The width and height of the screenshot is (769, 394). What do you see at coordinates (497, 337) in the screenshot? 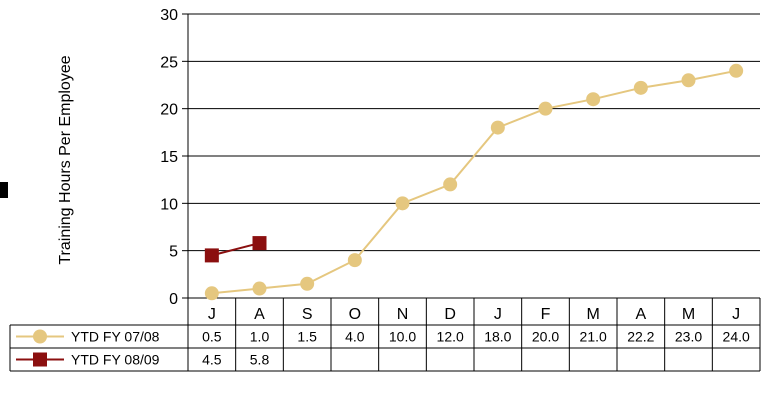
I see `table-cell-value: 18.0` at bounding box center [497, 337].